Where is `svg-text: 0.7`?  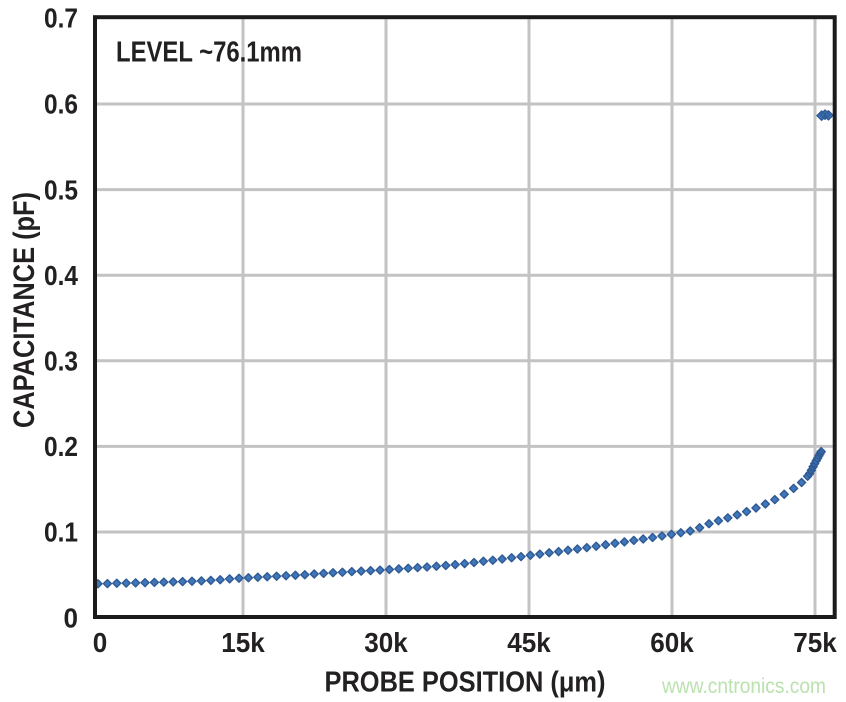 svg-text: 0.7 is located at coordinates (61, 17).